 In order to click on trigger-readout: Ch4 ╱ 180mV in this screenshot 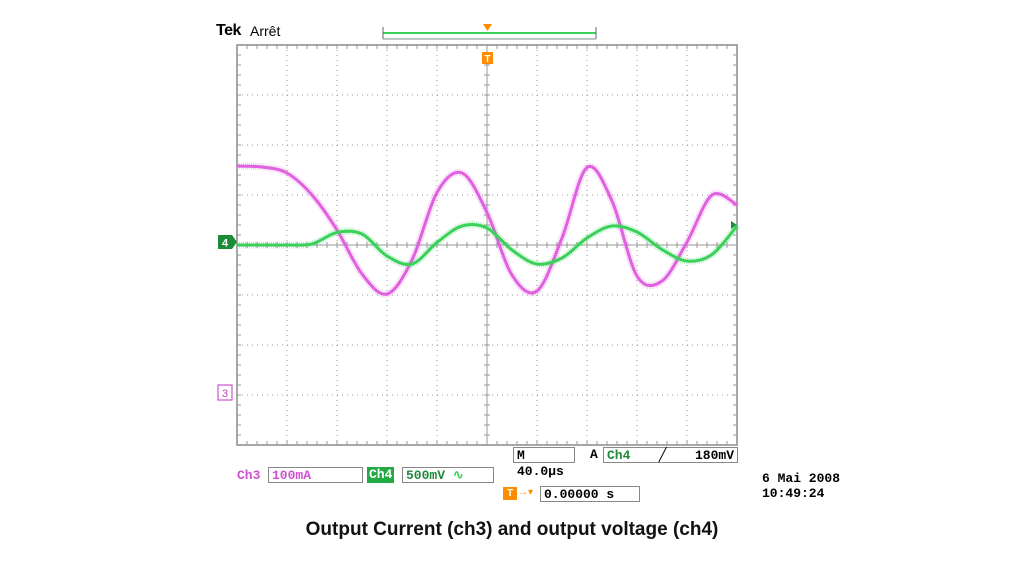, I will do `click(670, 455)`.